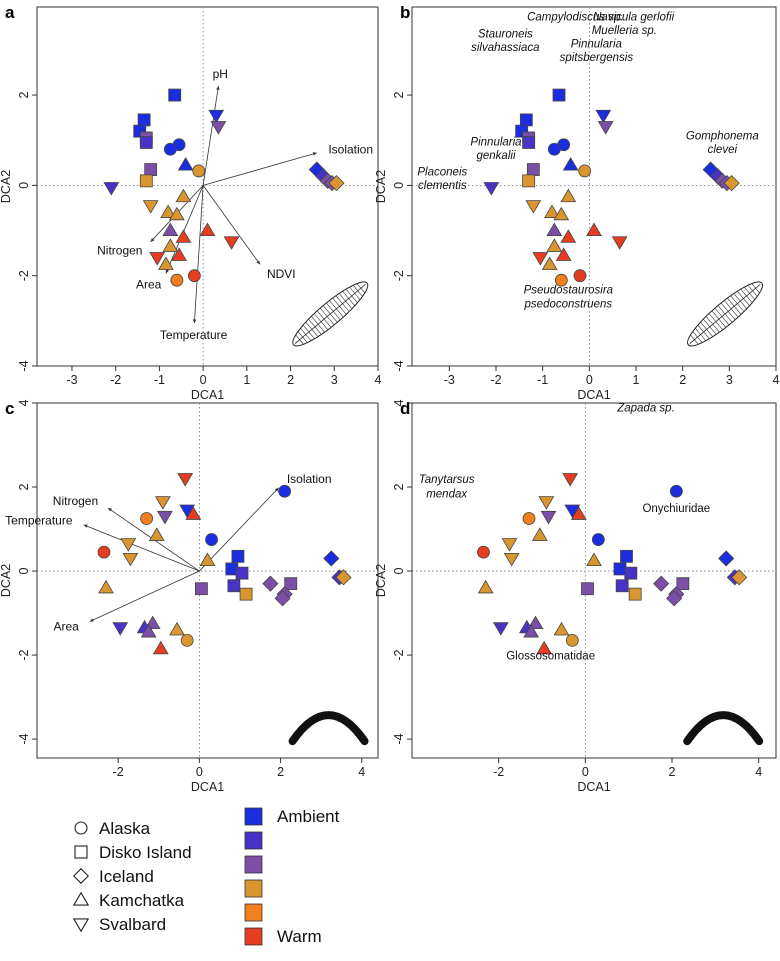 The height and width of the screenshot is (961, 780). I want to click on legend-site-label: Disko Island, so click(145, 852).